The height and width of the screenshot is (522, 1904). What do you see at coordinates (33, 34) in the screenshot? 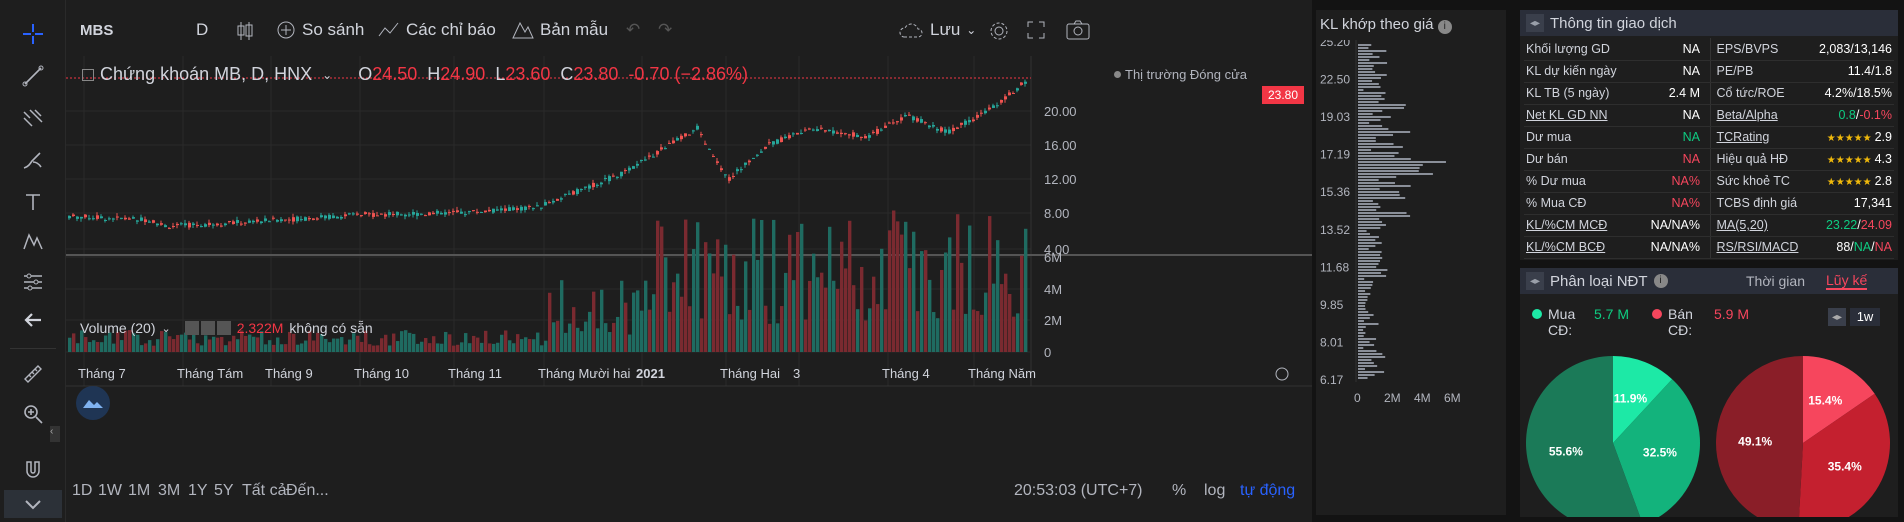
I see `crosshair-icon` at bounding box center [33, 34].